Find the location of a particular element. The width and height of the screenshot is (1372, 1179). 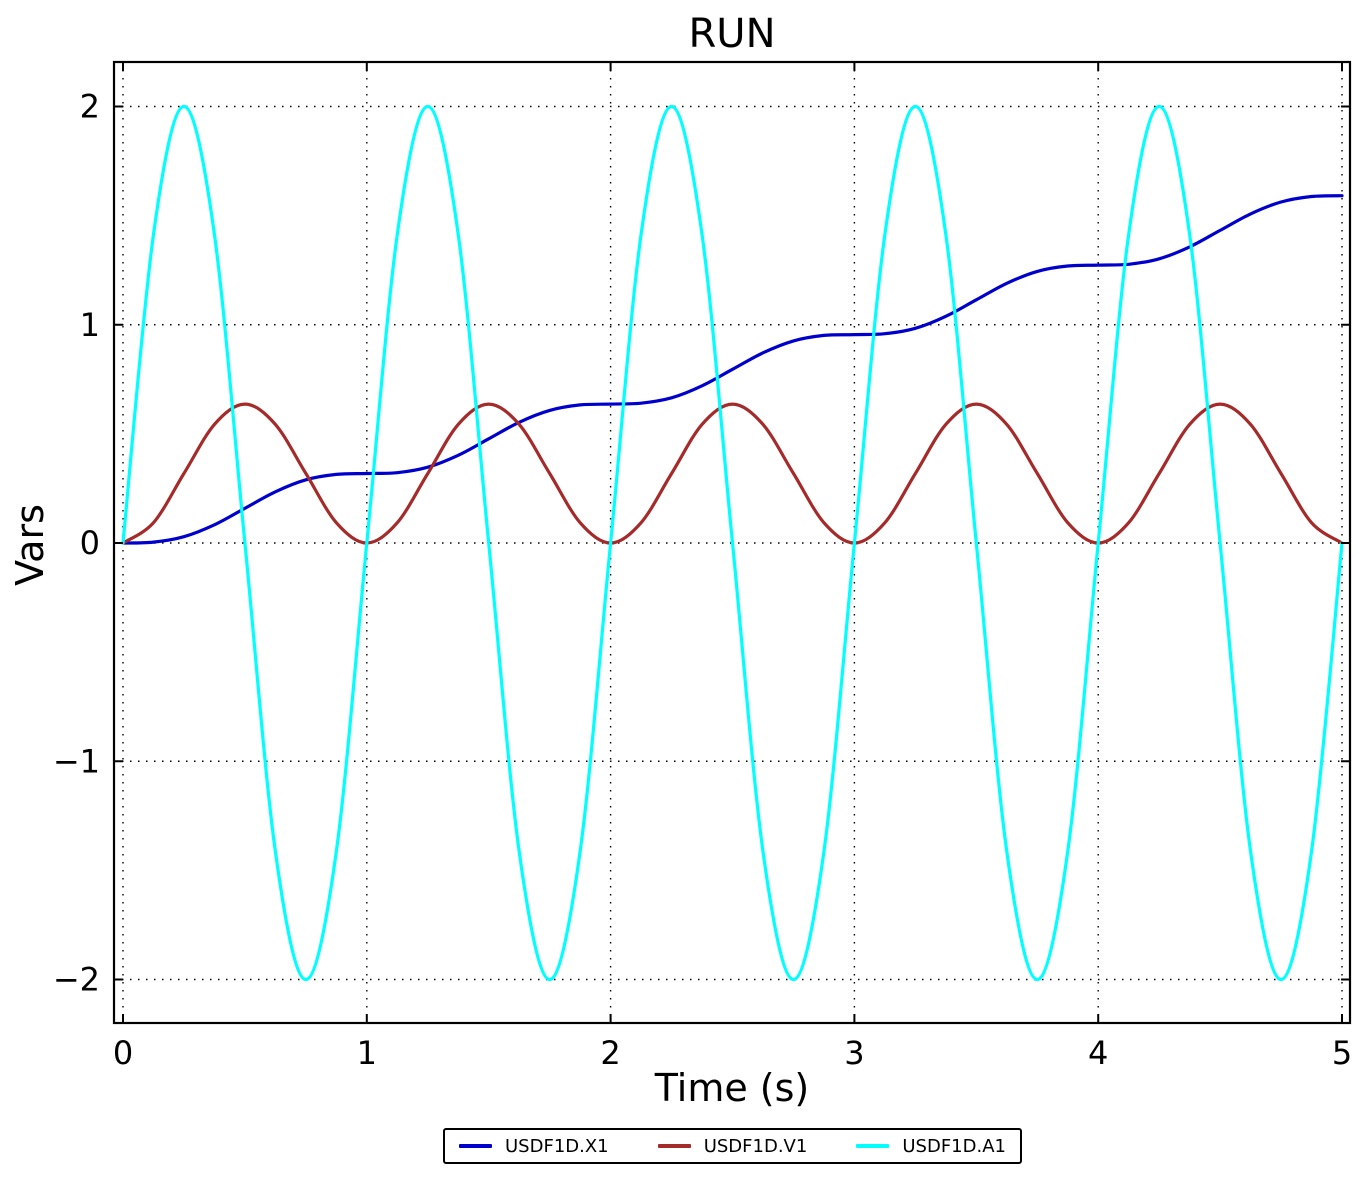

legend-line-swatch-a1 is located at coordinates (873, 1146).